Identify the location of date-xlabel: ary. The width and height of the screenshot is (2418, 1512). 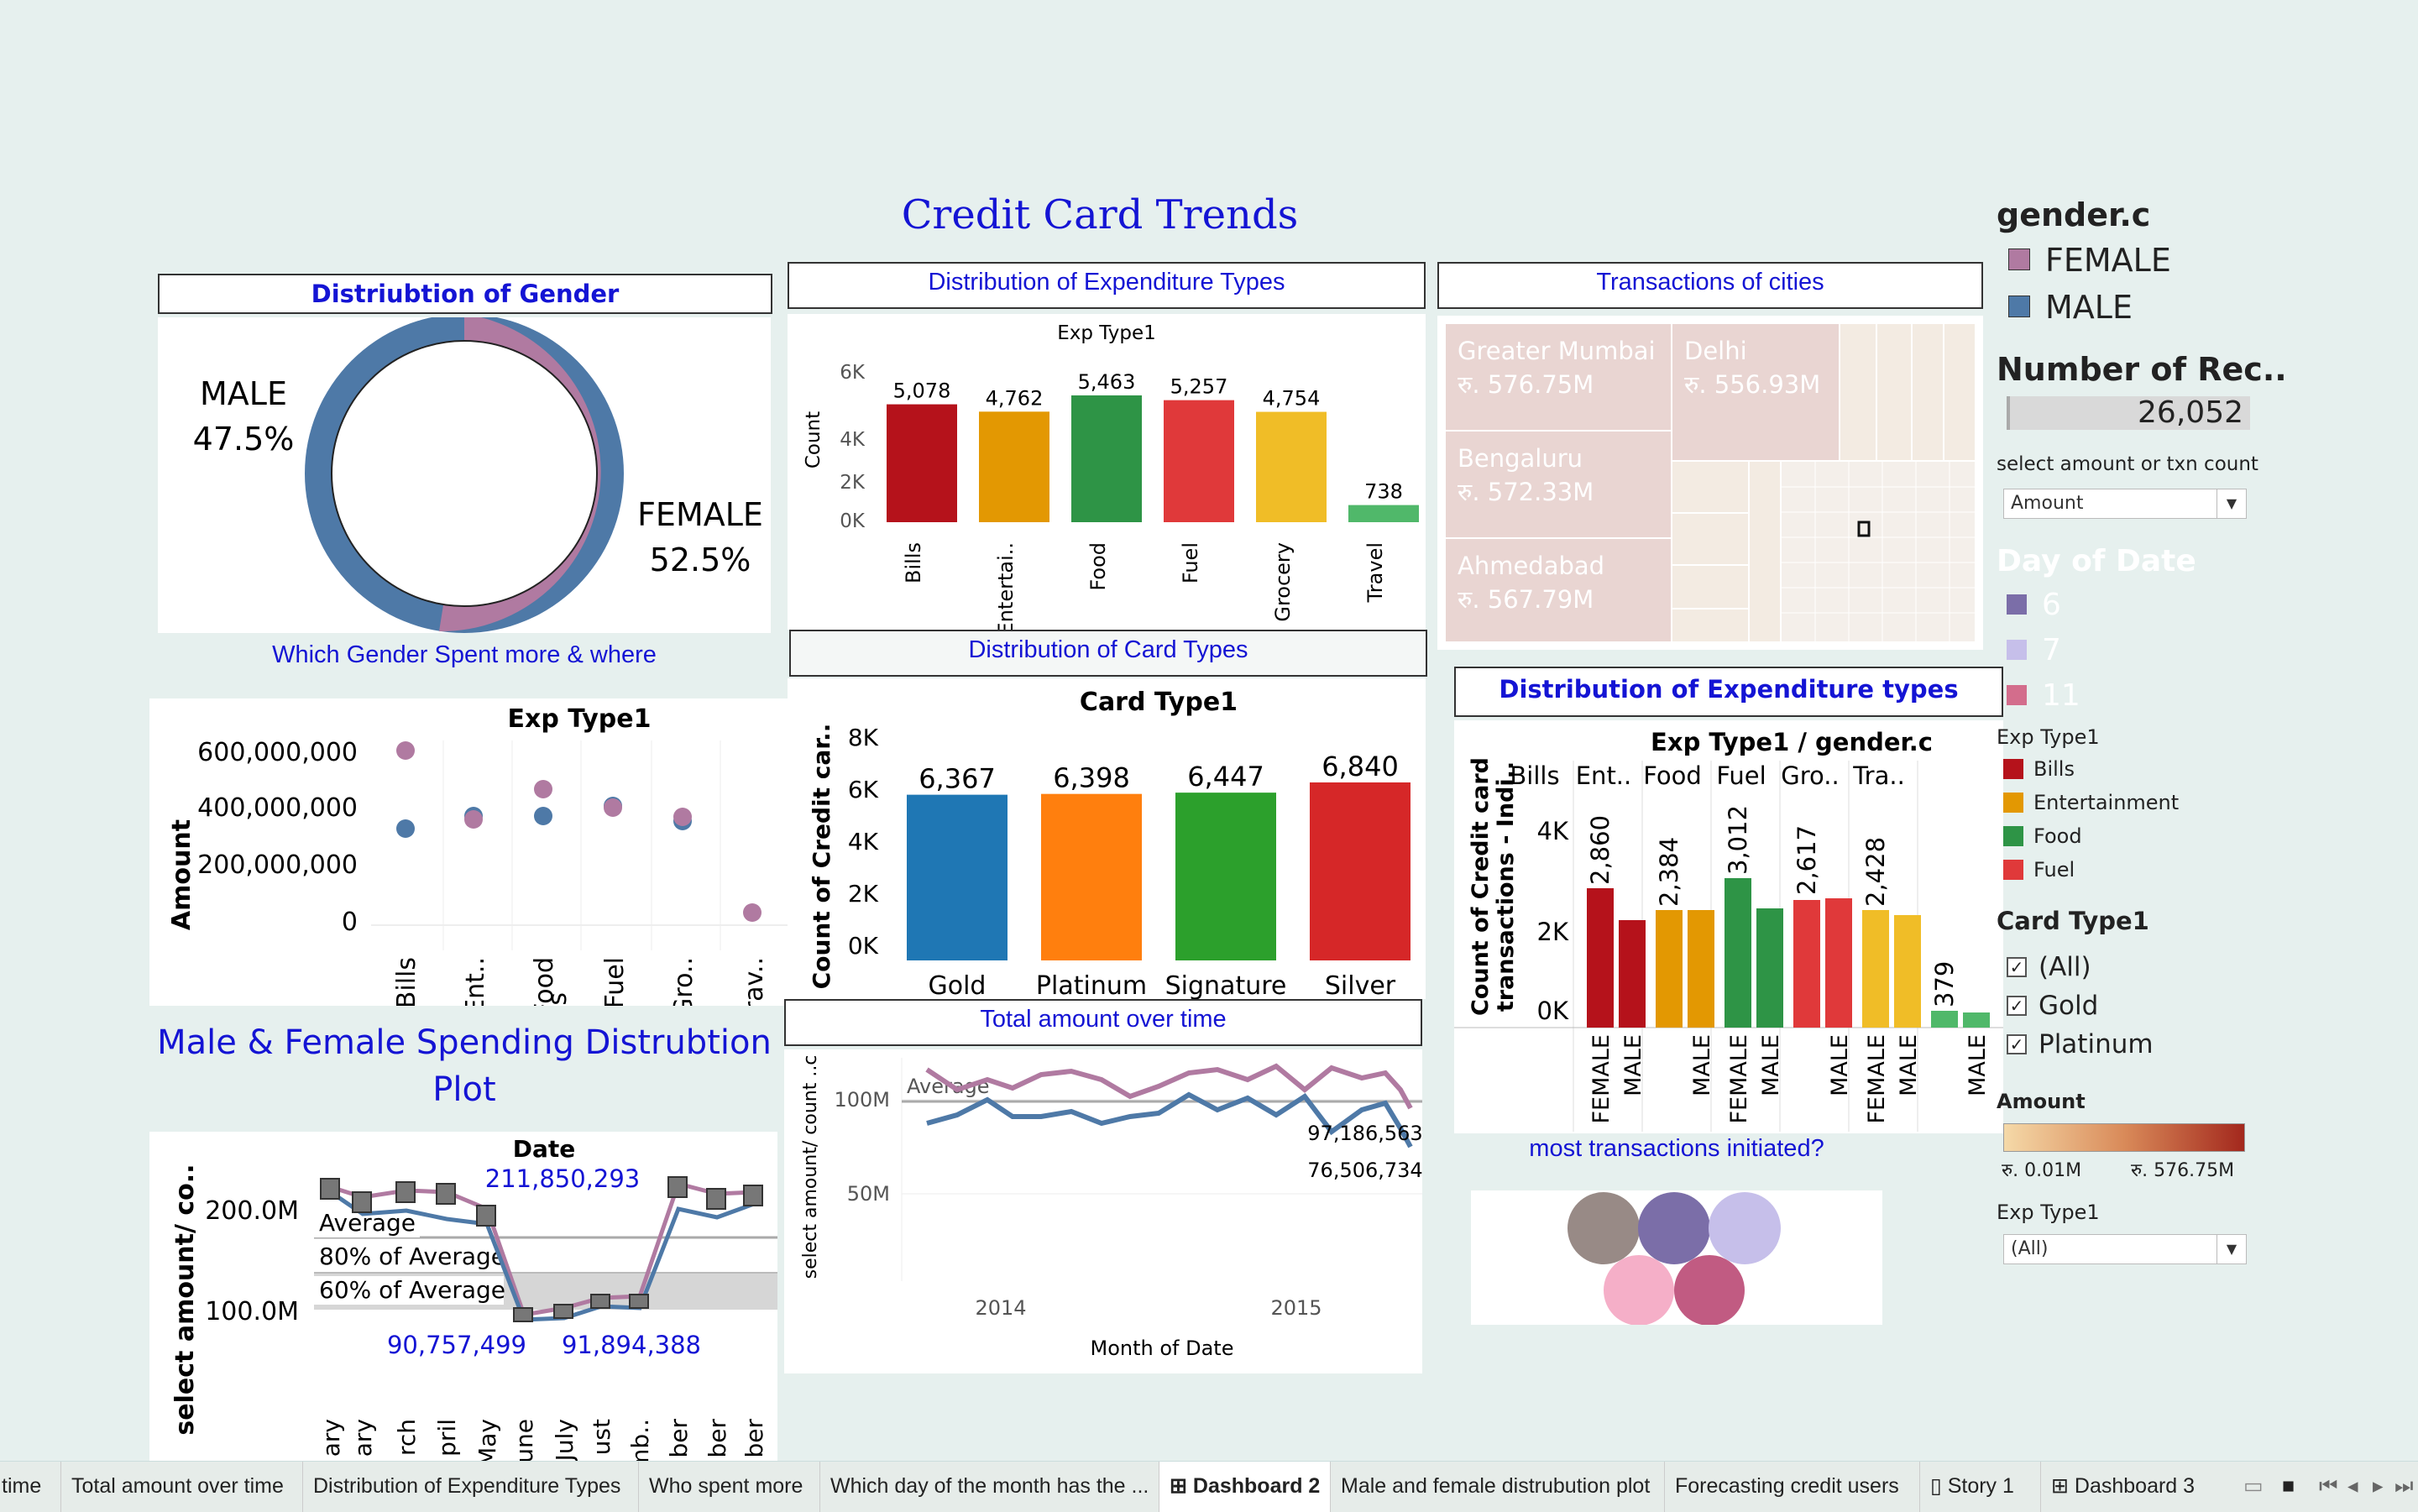
(331, 1438).